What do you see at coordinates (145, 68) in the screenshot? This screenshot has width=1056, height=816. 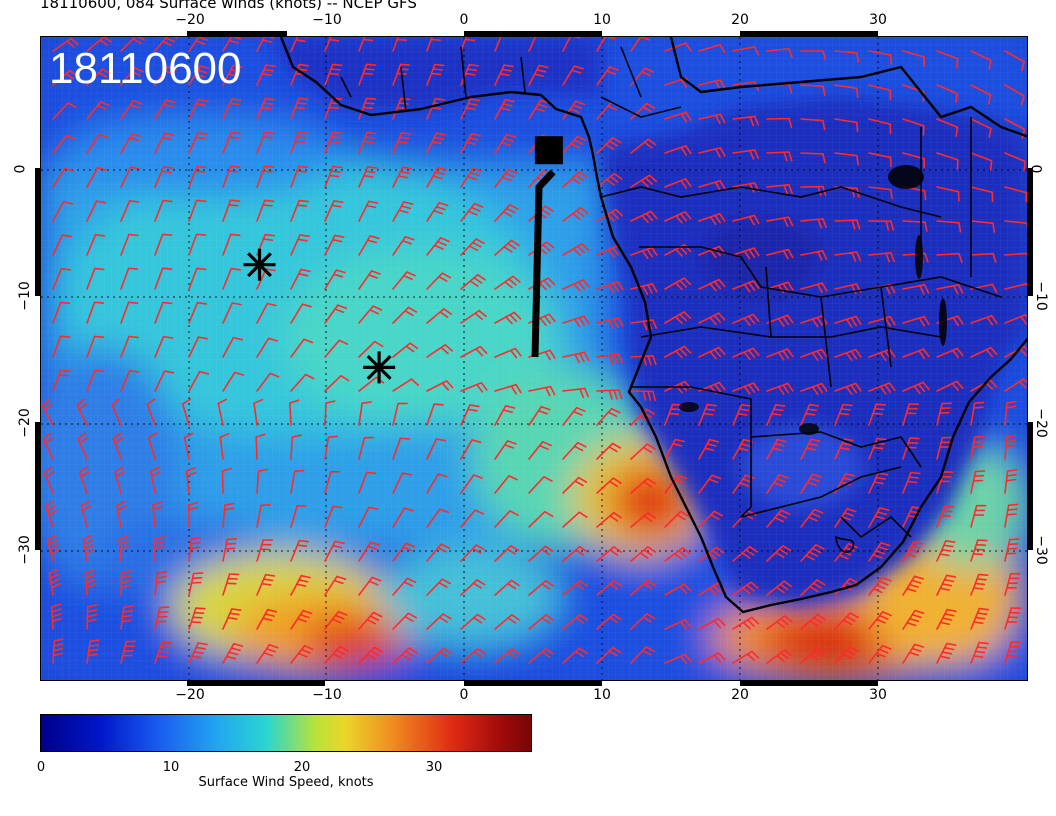 I see `timestamp-label: 18110600` at bounding box center [145, 68].